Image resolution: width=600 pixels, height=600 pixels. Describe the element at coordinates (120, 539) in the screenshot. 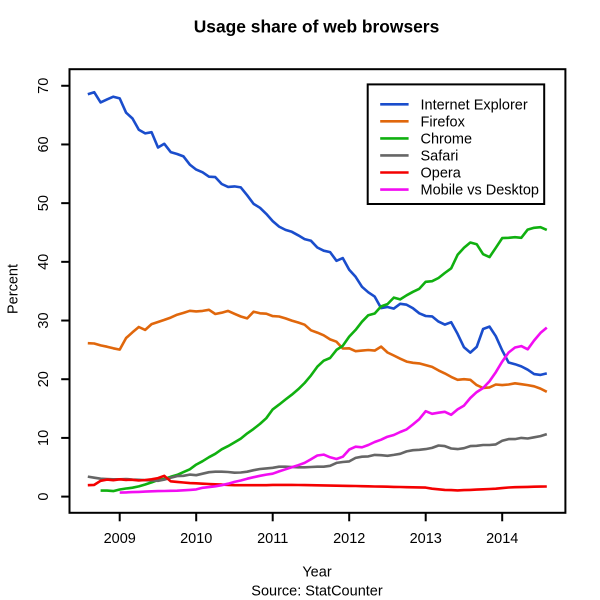

I see `svg-text: 2009` at that location.